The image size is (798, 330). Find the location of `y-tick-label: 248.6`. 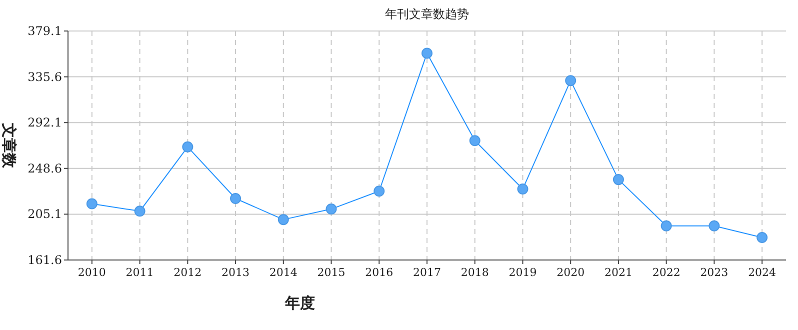

y-tick-label: 248.6 is located at coordinates (45, 168).